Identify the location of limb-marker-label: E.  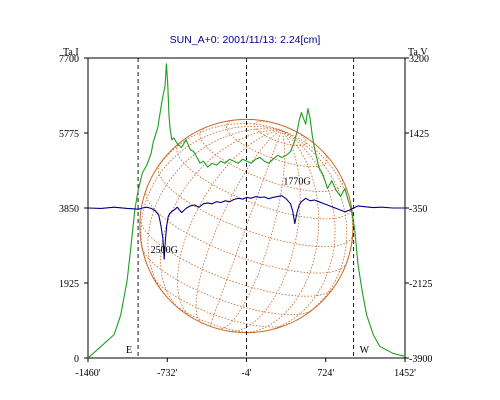
(129, 350).